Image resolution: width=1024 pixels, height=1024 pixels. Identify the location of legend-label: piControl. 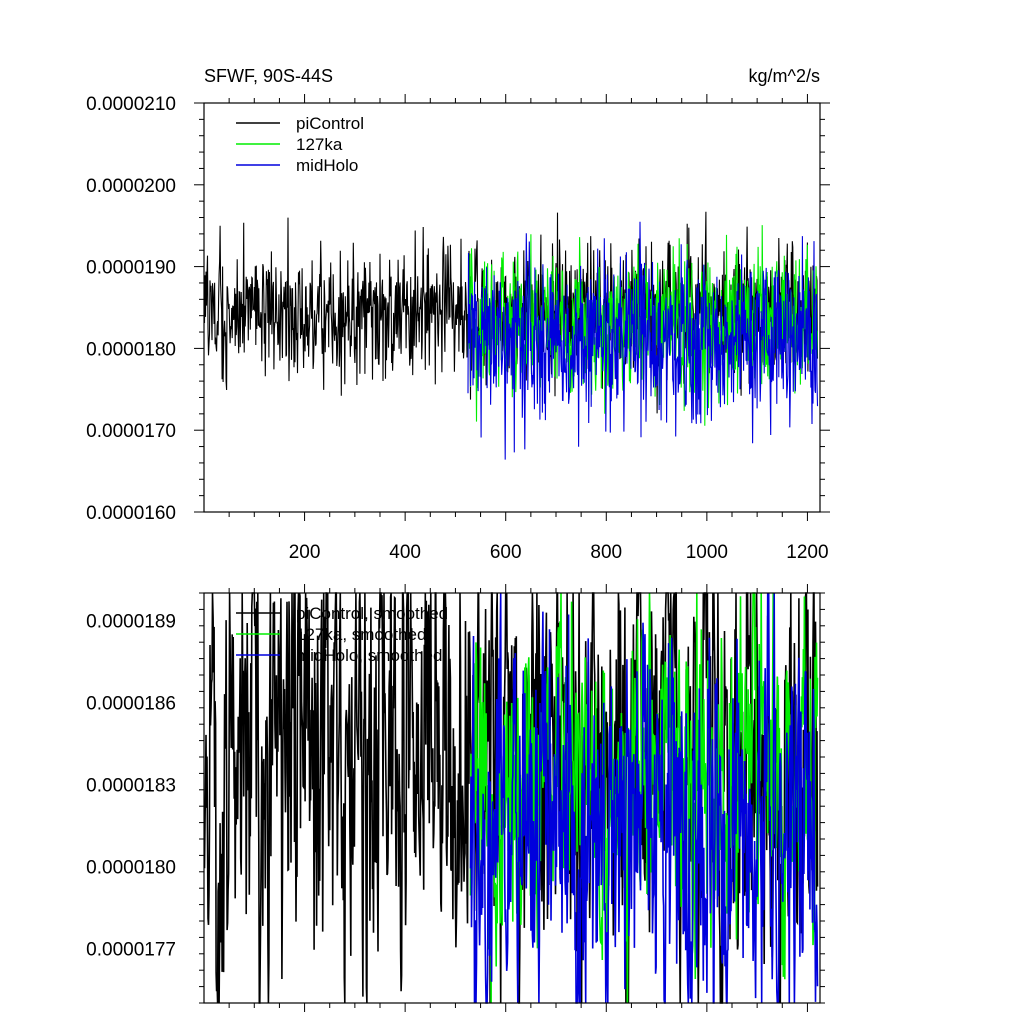
(330, 123).